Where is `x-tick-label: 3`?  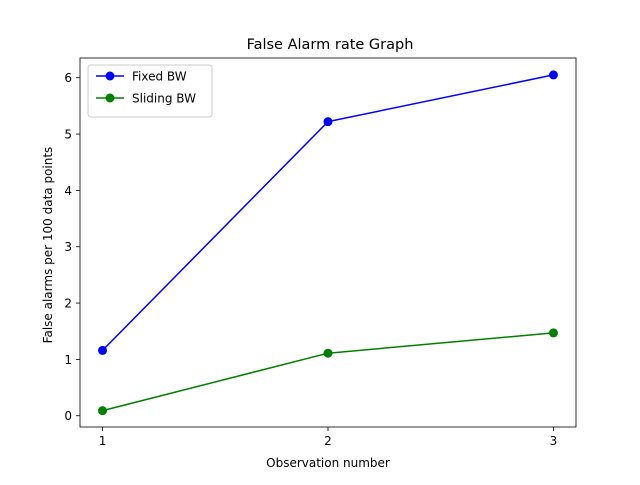
x-tick-label: 3 is located at coordinates (554, 441).